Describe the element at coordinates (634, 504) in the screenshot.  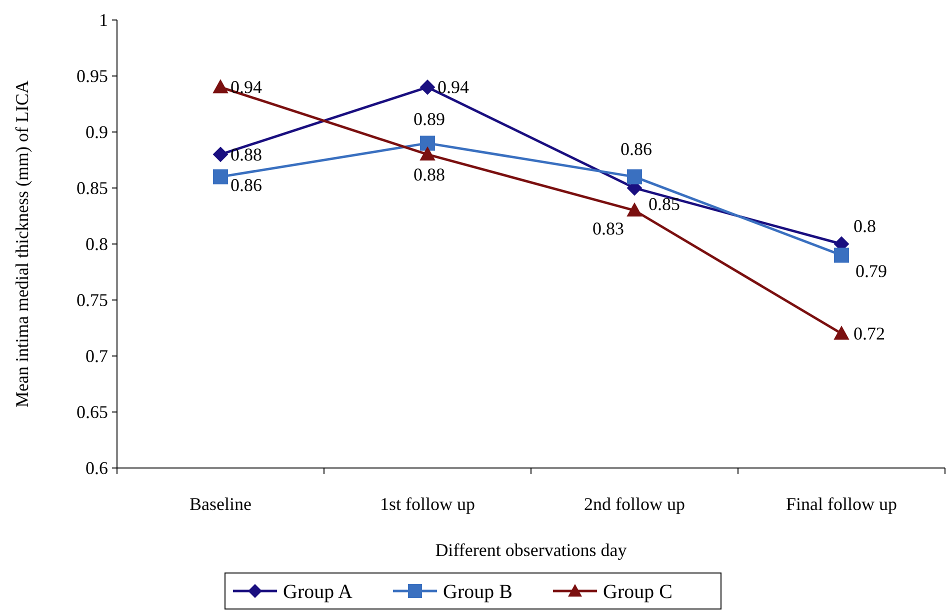
I see `x-tick-label: 2nd follow up` at that location.